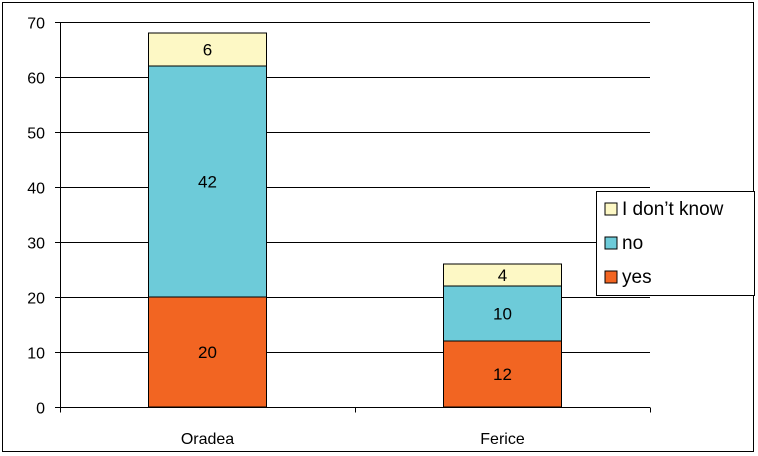 Image resolution: width=758 pixels, height=456 pixels. I want to click on legend-label: I don’t know, so click(673, 209).